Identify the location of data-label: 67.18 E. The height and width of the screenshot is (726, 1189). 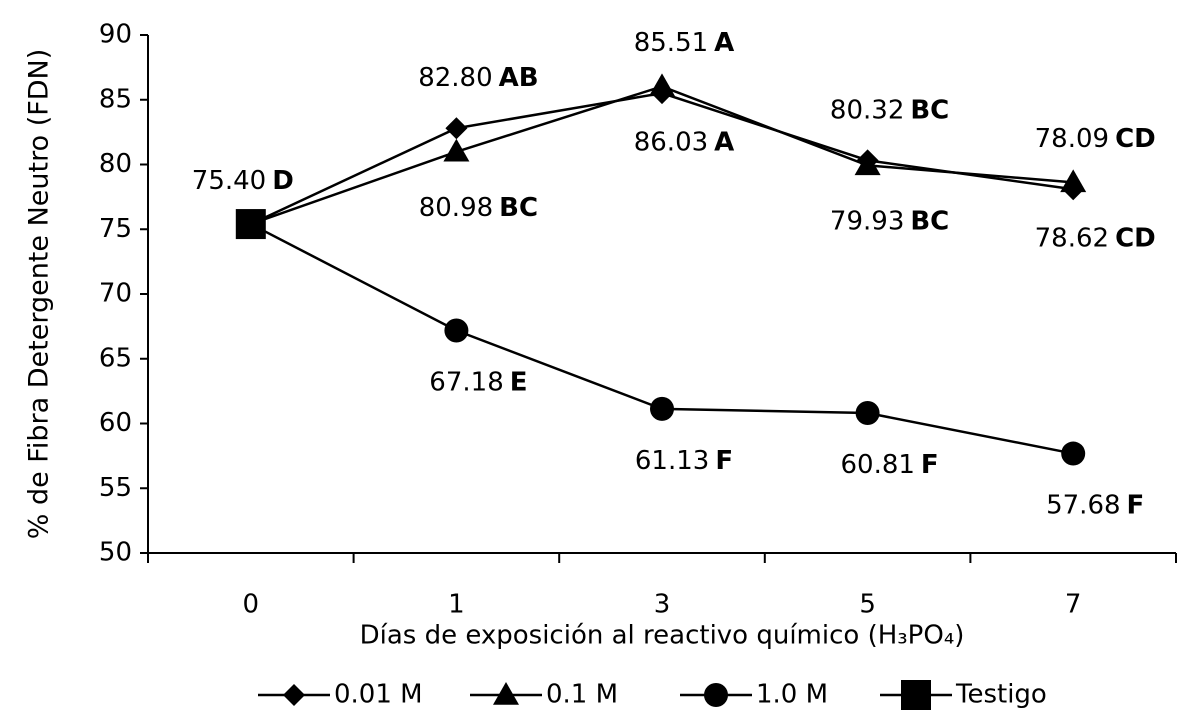
(478, 382).